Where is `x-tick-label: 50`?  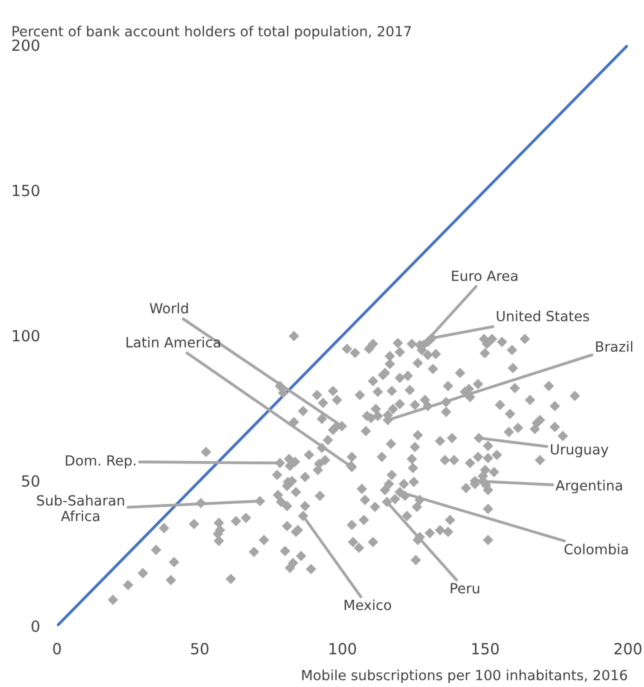 x-tick-label: 50 is located at coordinates (199, 648).